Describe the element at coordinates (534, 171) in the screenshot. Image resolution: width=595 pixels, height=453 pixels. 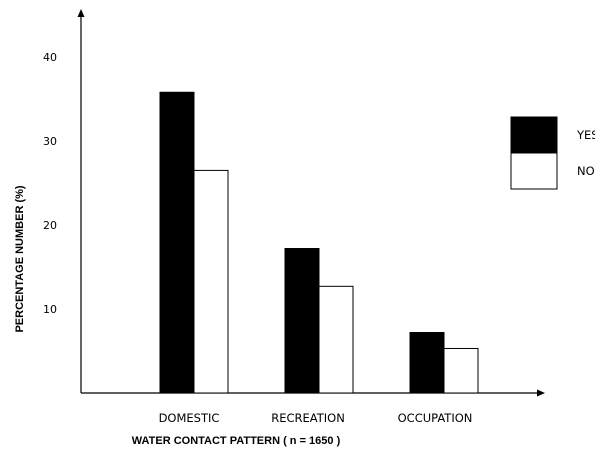
I see `legend-swatch-no` at that location.